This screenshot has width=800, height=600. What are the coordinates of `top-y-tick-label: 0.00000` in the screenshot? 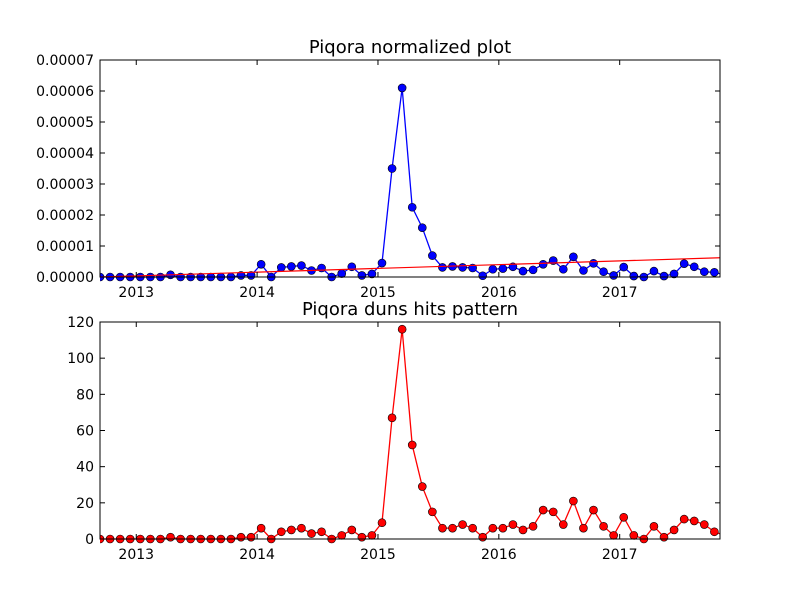 It's located at (65, 278).